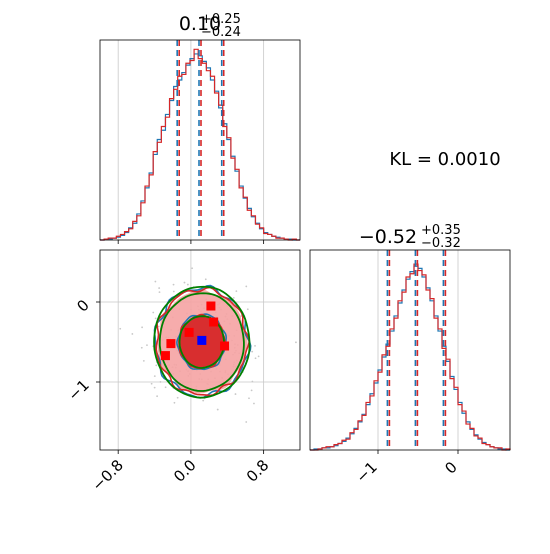  What do you see at coordinates (185, 471) in the screenshot?
I see `joint-xtick-label: 0.0` at bounding box center [185, 471].